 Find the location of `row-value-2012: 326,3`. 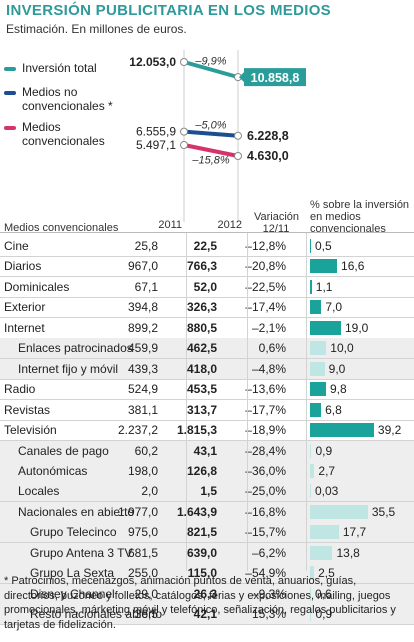

row-value-2012: 326,3 is located at coordinates (201, 307).